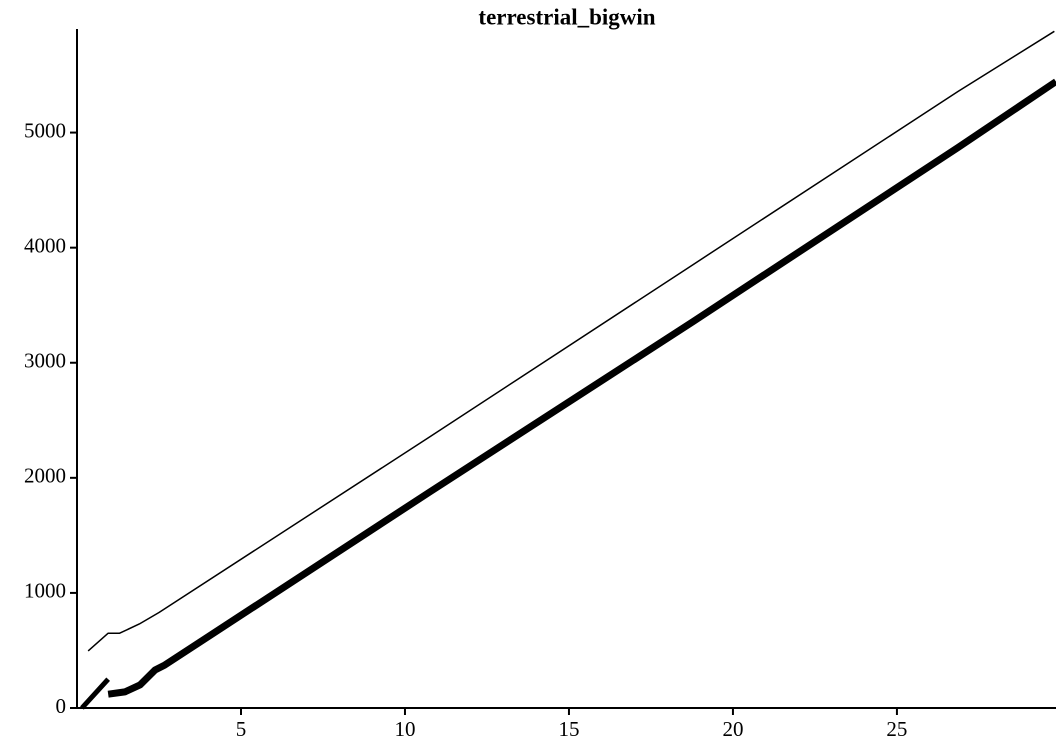 The height and width of the screenshot is (747, 1056). I want to click on x-tick-label: 25, so click(896, 729).